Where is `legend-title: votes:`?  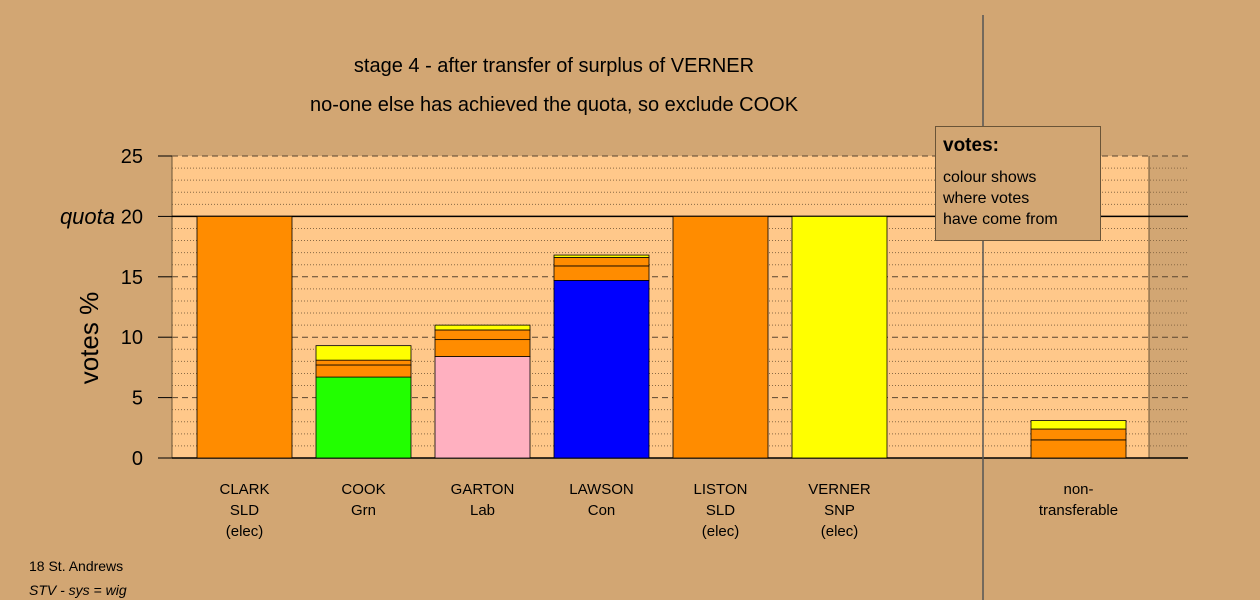
legend-title: votes: is located at coordinates (971, 145).